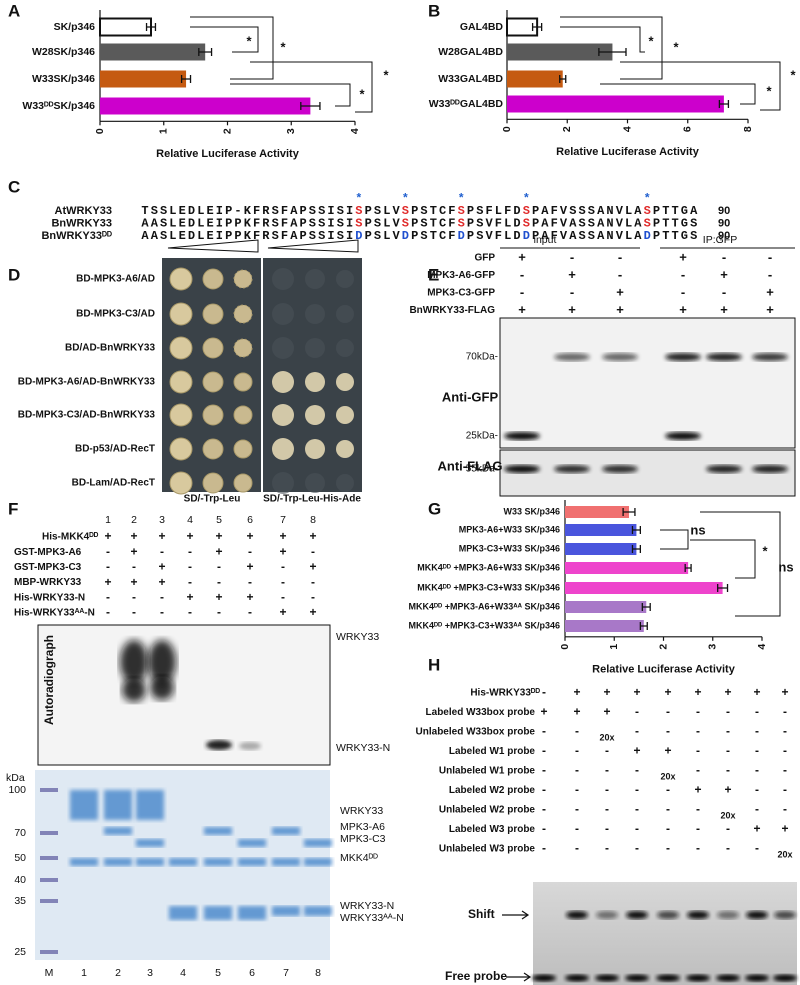  I want to click on lane-number: 7, so click(283, 520).